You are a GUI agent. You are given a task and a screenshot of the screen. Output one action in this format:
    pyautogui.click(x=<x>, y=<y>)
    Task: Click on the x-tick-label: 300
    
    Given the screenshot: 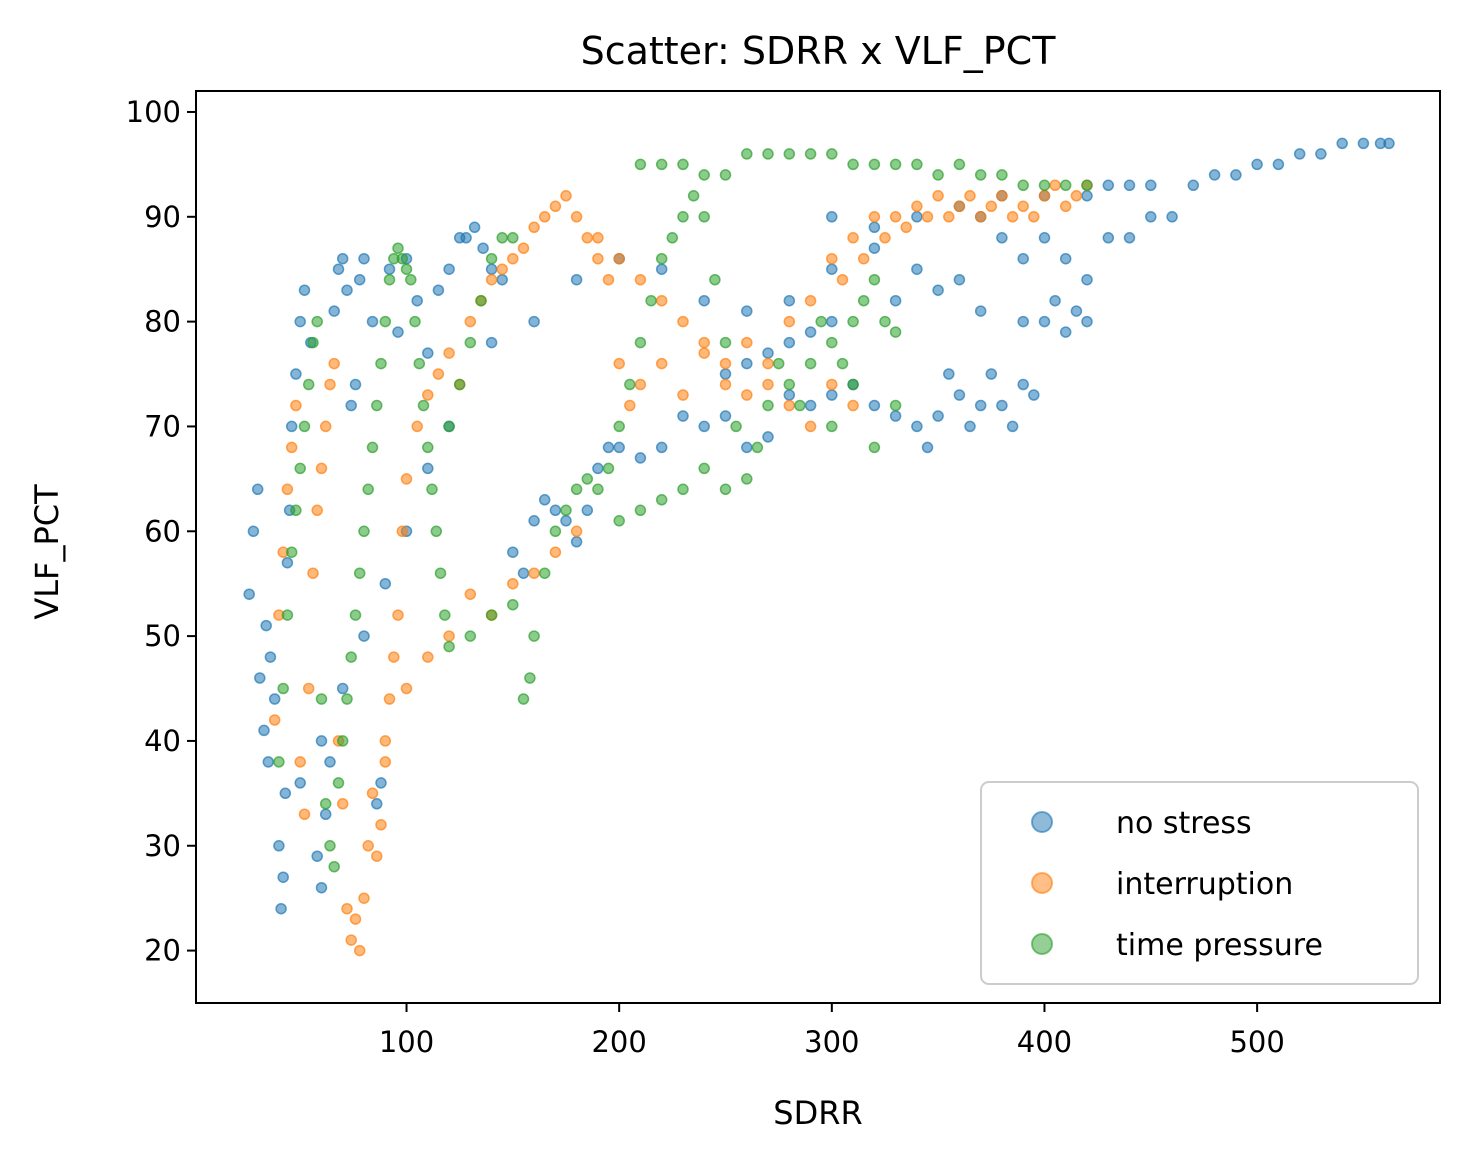 What is the action you would take?
    pyautogui.click(x=831, y=1042)
    